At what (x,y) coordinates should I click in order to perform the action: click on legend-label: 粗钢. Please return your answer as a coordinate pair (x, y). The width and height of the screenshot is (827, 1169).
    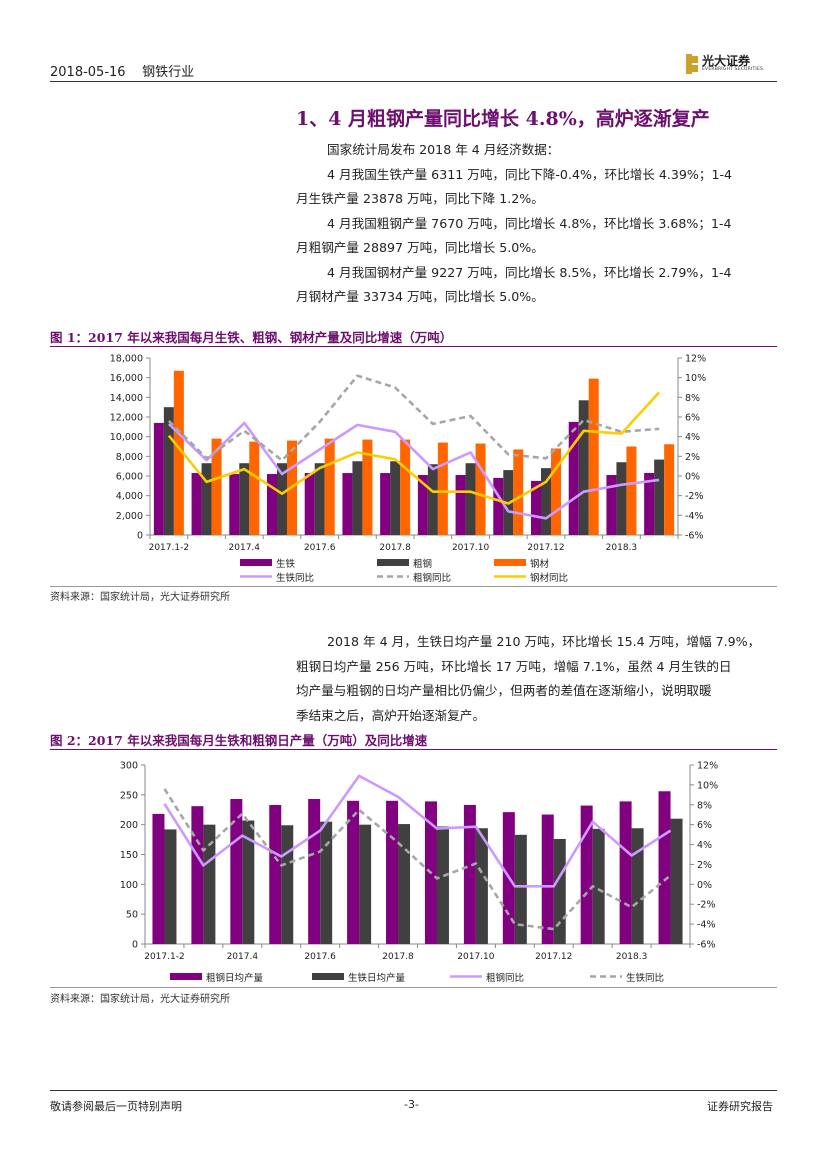
    Looking at the image, I should click on (422, 564).